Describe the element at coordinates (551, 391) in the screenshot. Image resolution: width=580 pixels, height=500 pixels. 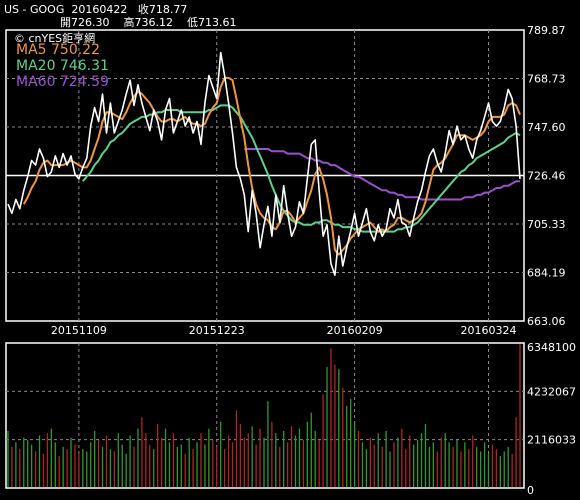
I see `volume-y-tick: 4232067` at that location.